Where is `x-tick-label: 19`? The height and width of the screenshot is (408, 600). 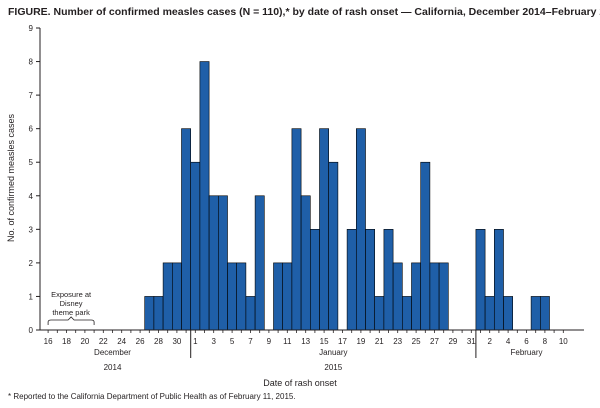
x-tick-label: 19 is located at coordinates (360, 341).